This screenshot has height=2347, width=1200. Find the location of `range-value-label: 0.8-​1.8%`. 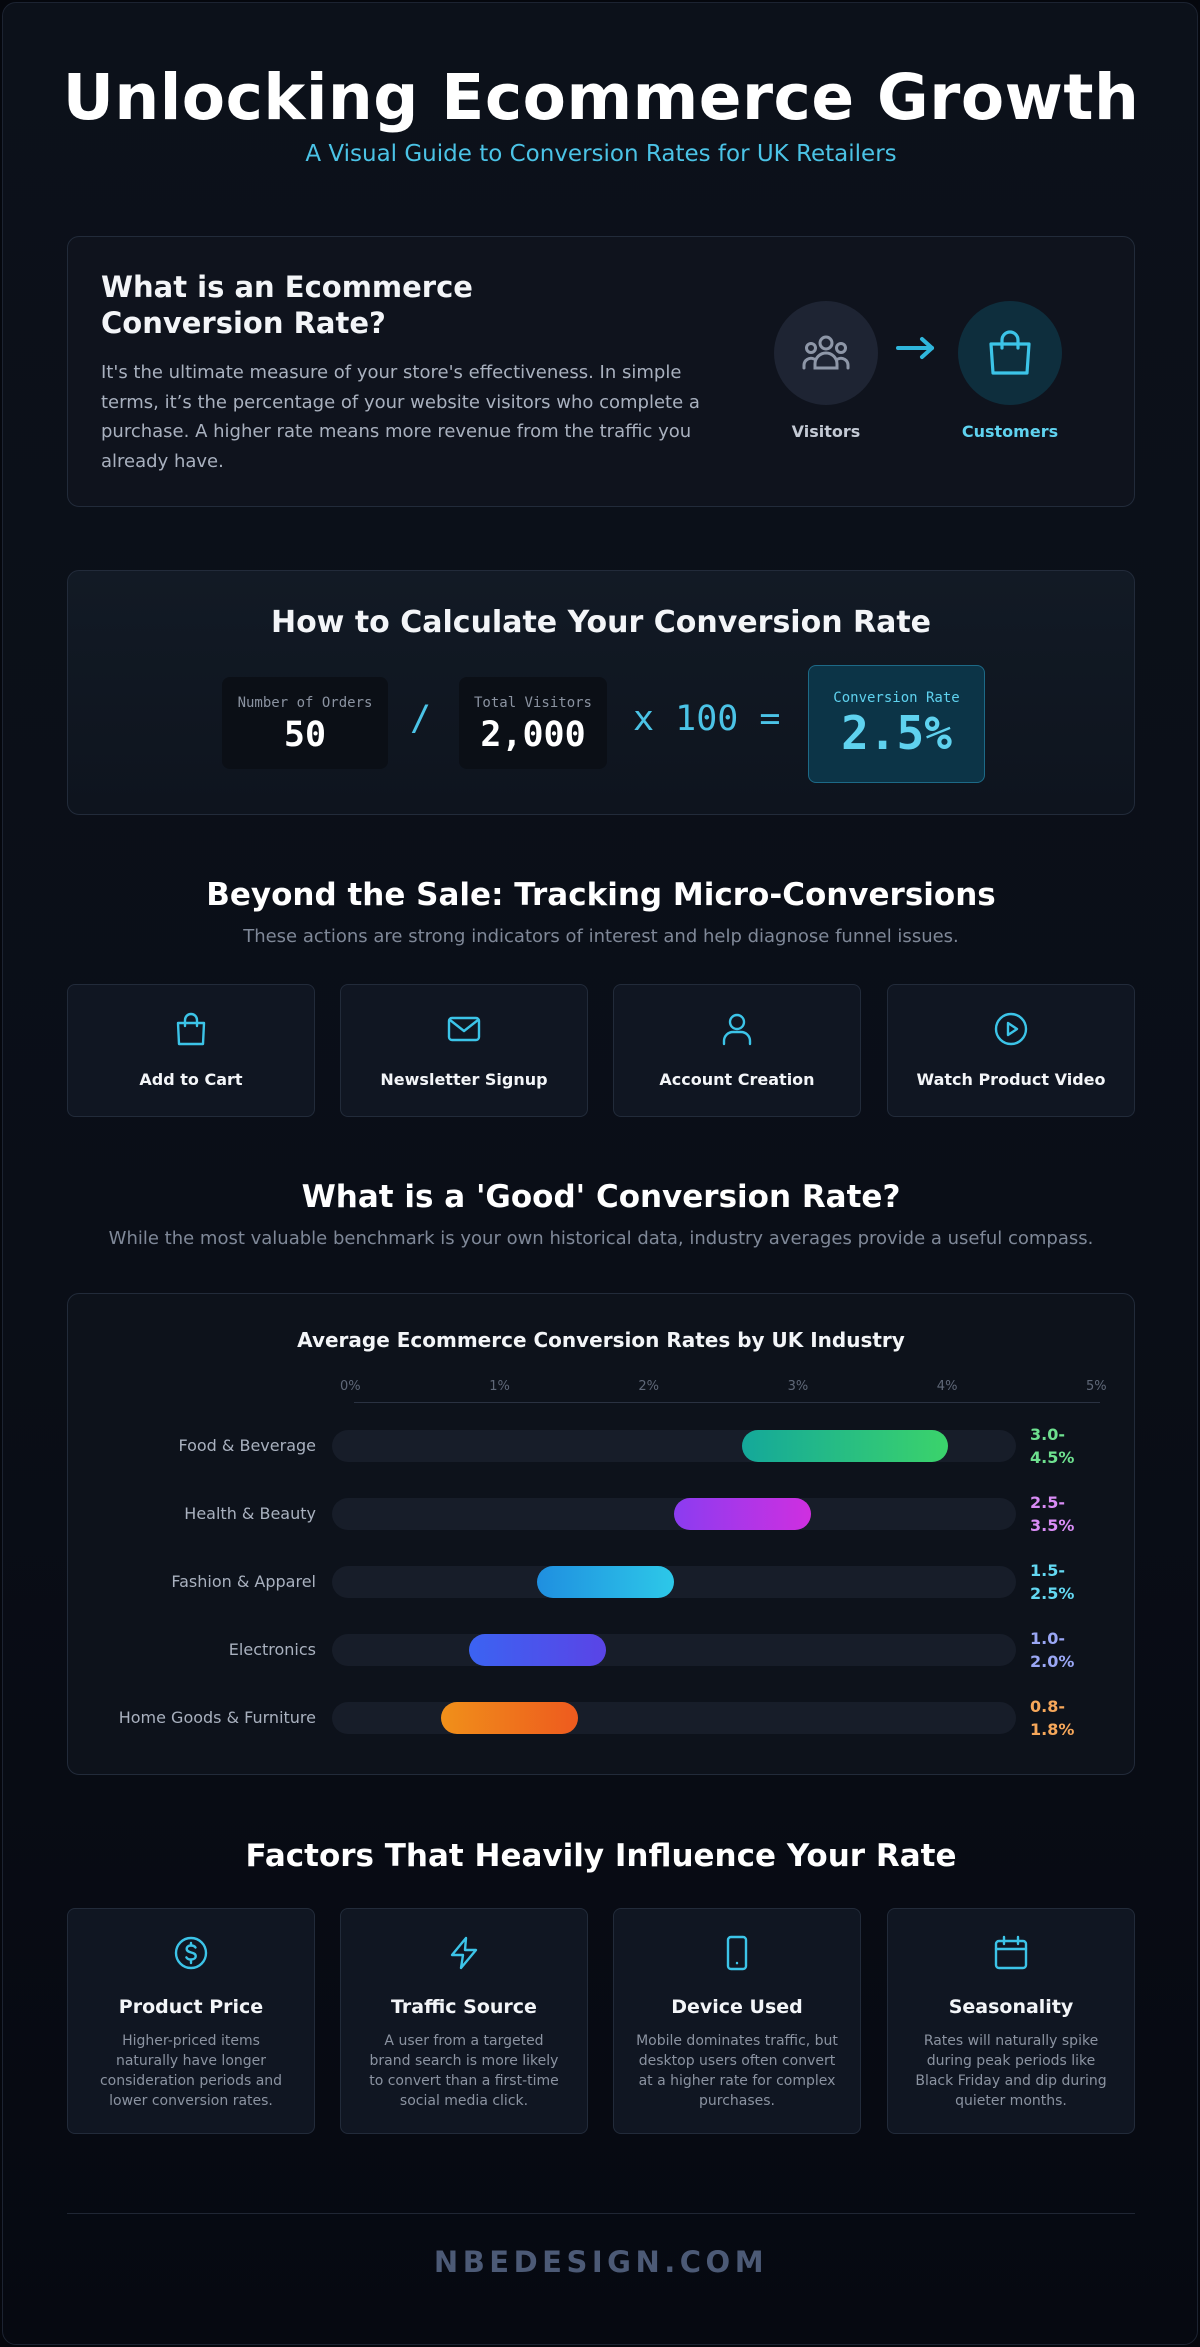

range-value-label: 0.8-​1.8% is located at coordinates (1052, 1718).